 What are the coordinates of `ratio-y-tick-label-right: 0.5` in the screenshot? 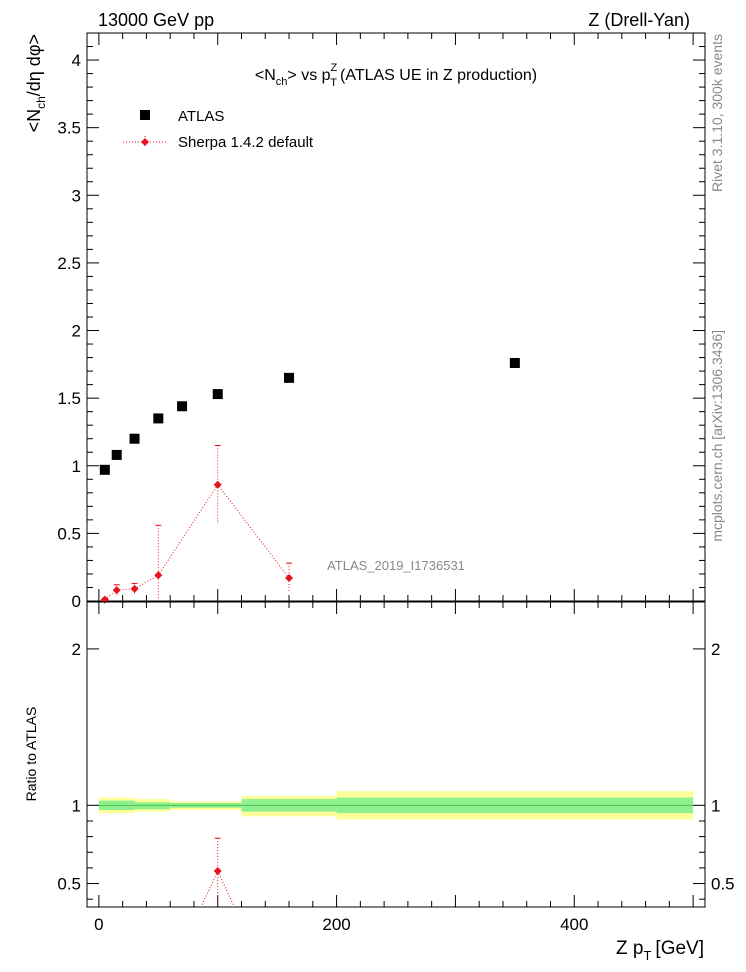 It's located at (723, 884).